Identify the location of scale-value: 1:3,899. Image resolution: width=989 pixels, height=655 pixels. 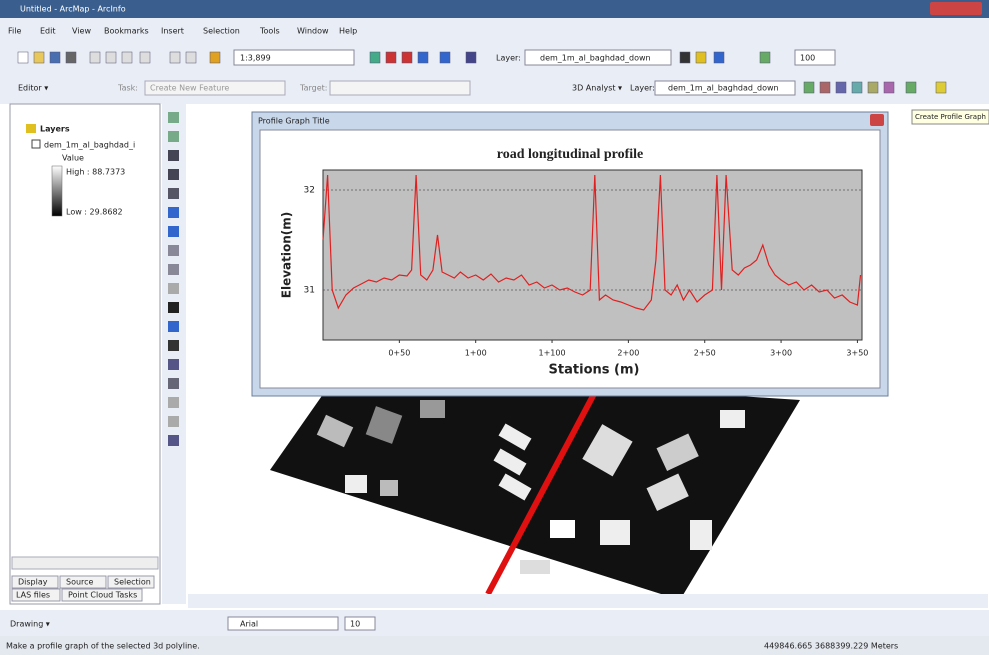
(255, 58).